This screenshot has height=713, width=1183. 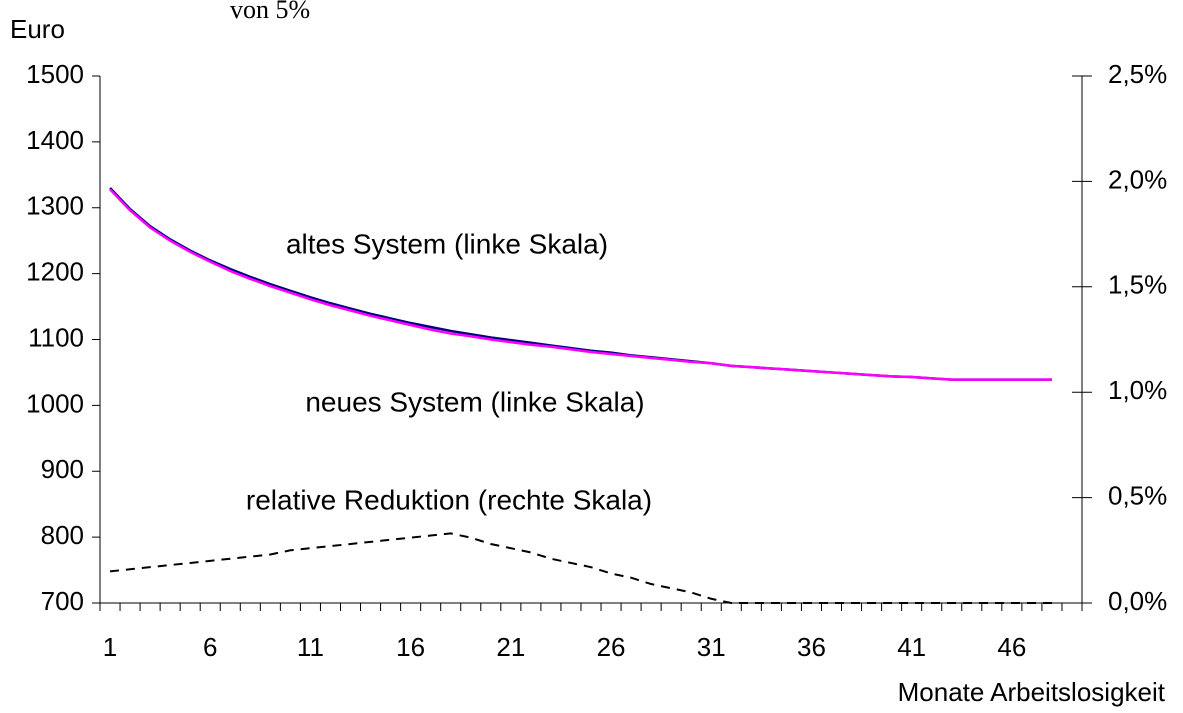 I want to click on y-axis-label: Euro, so click(x=37, y=29).